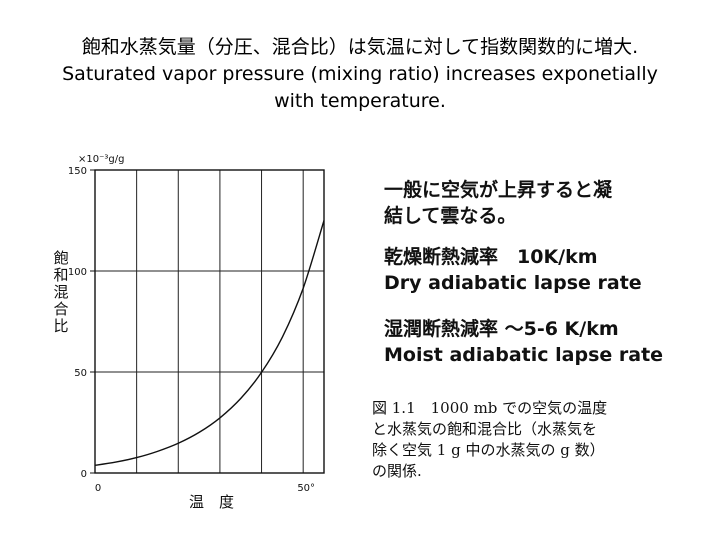 This screenshot has height=540, width=720. I want to click on y-tick-label: 100, so click(77, 272).